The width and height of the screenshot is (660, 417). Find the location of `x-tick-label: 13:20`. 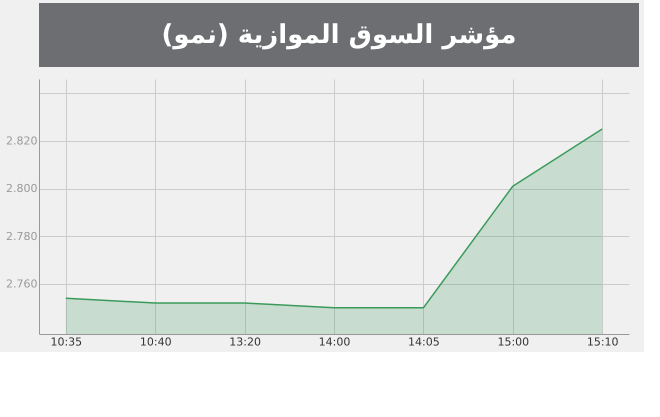

x-tick-label: 13:20 is located at coordinates (245, 342).